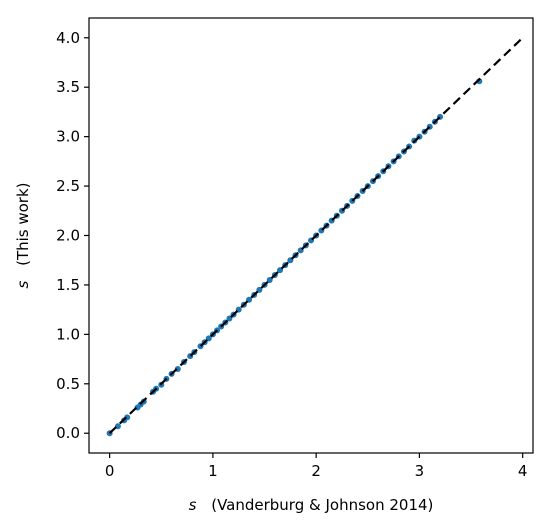 The image size is (553, 531). I want to click on y-tick-label: 2.5, so click(68, 186).